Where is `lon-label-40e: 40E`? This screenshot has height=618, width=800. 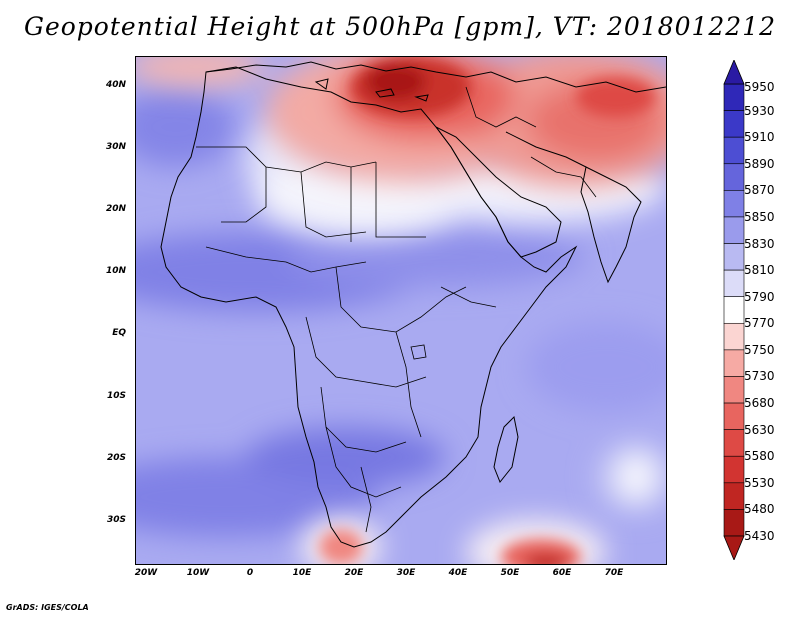
lon-label-40e: 40E is located at coordinates (458, 573).